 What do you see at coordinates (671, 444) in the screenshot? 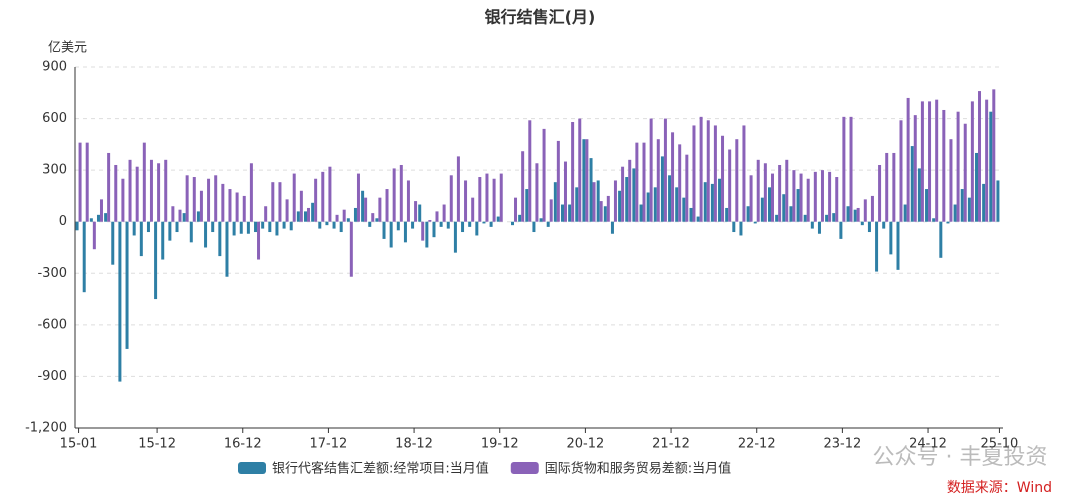
I see `x-tick-label: 21-12` at bounding box center [671, 444].